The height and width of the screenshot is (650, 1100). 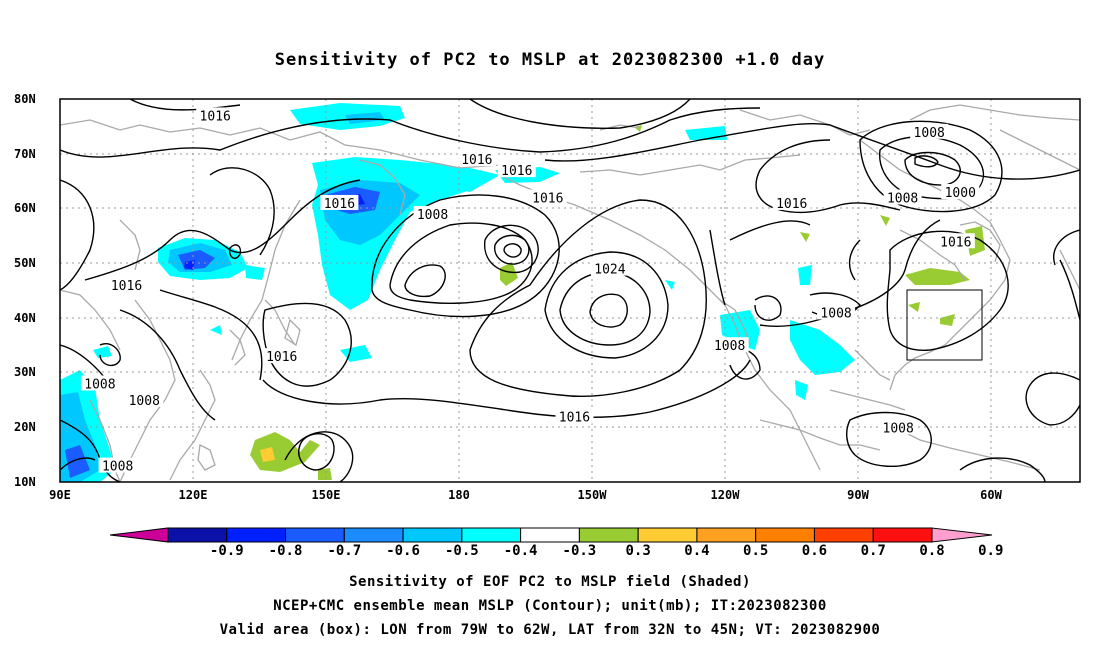 I want to click on colorbar-tick-label: 0.4, so click(x=697, y=551).